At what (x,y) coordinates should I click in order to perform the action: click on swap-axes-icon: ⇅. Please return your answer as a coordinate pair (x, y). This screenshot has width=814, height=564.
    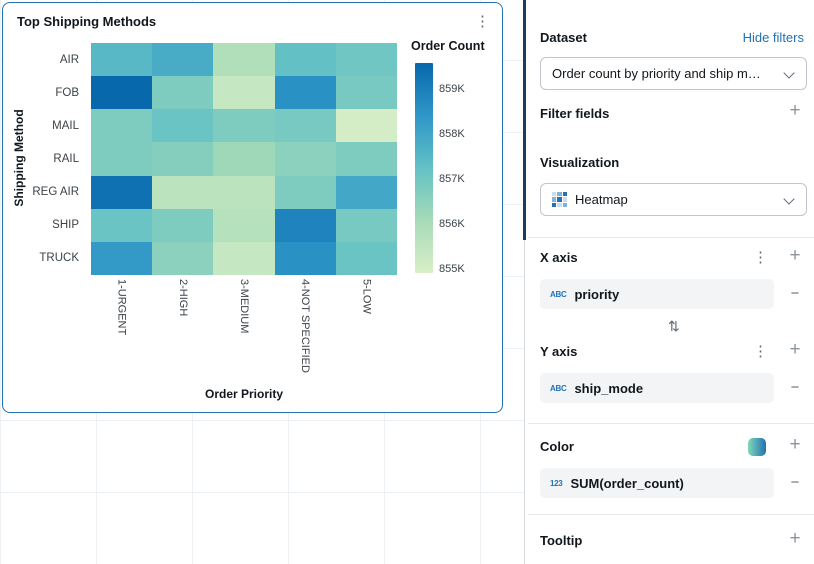
    Looking at the image, I should click on (674, 326).